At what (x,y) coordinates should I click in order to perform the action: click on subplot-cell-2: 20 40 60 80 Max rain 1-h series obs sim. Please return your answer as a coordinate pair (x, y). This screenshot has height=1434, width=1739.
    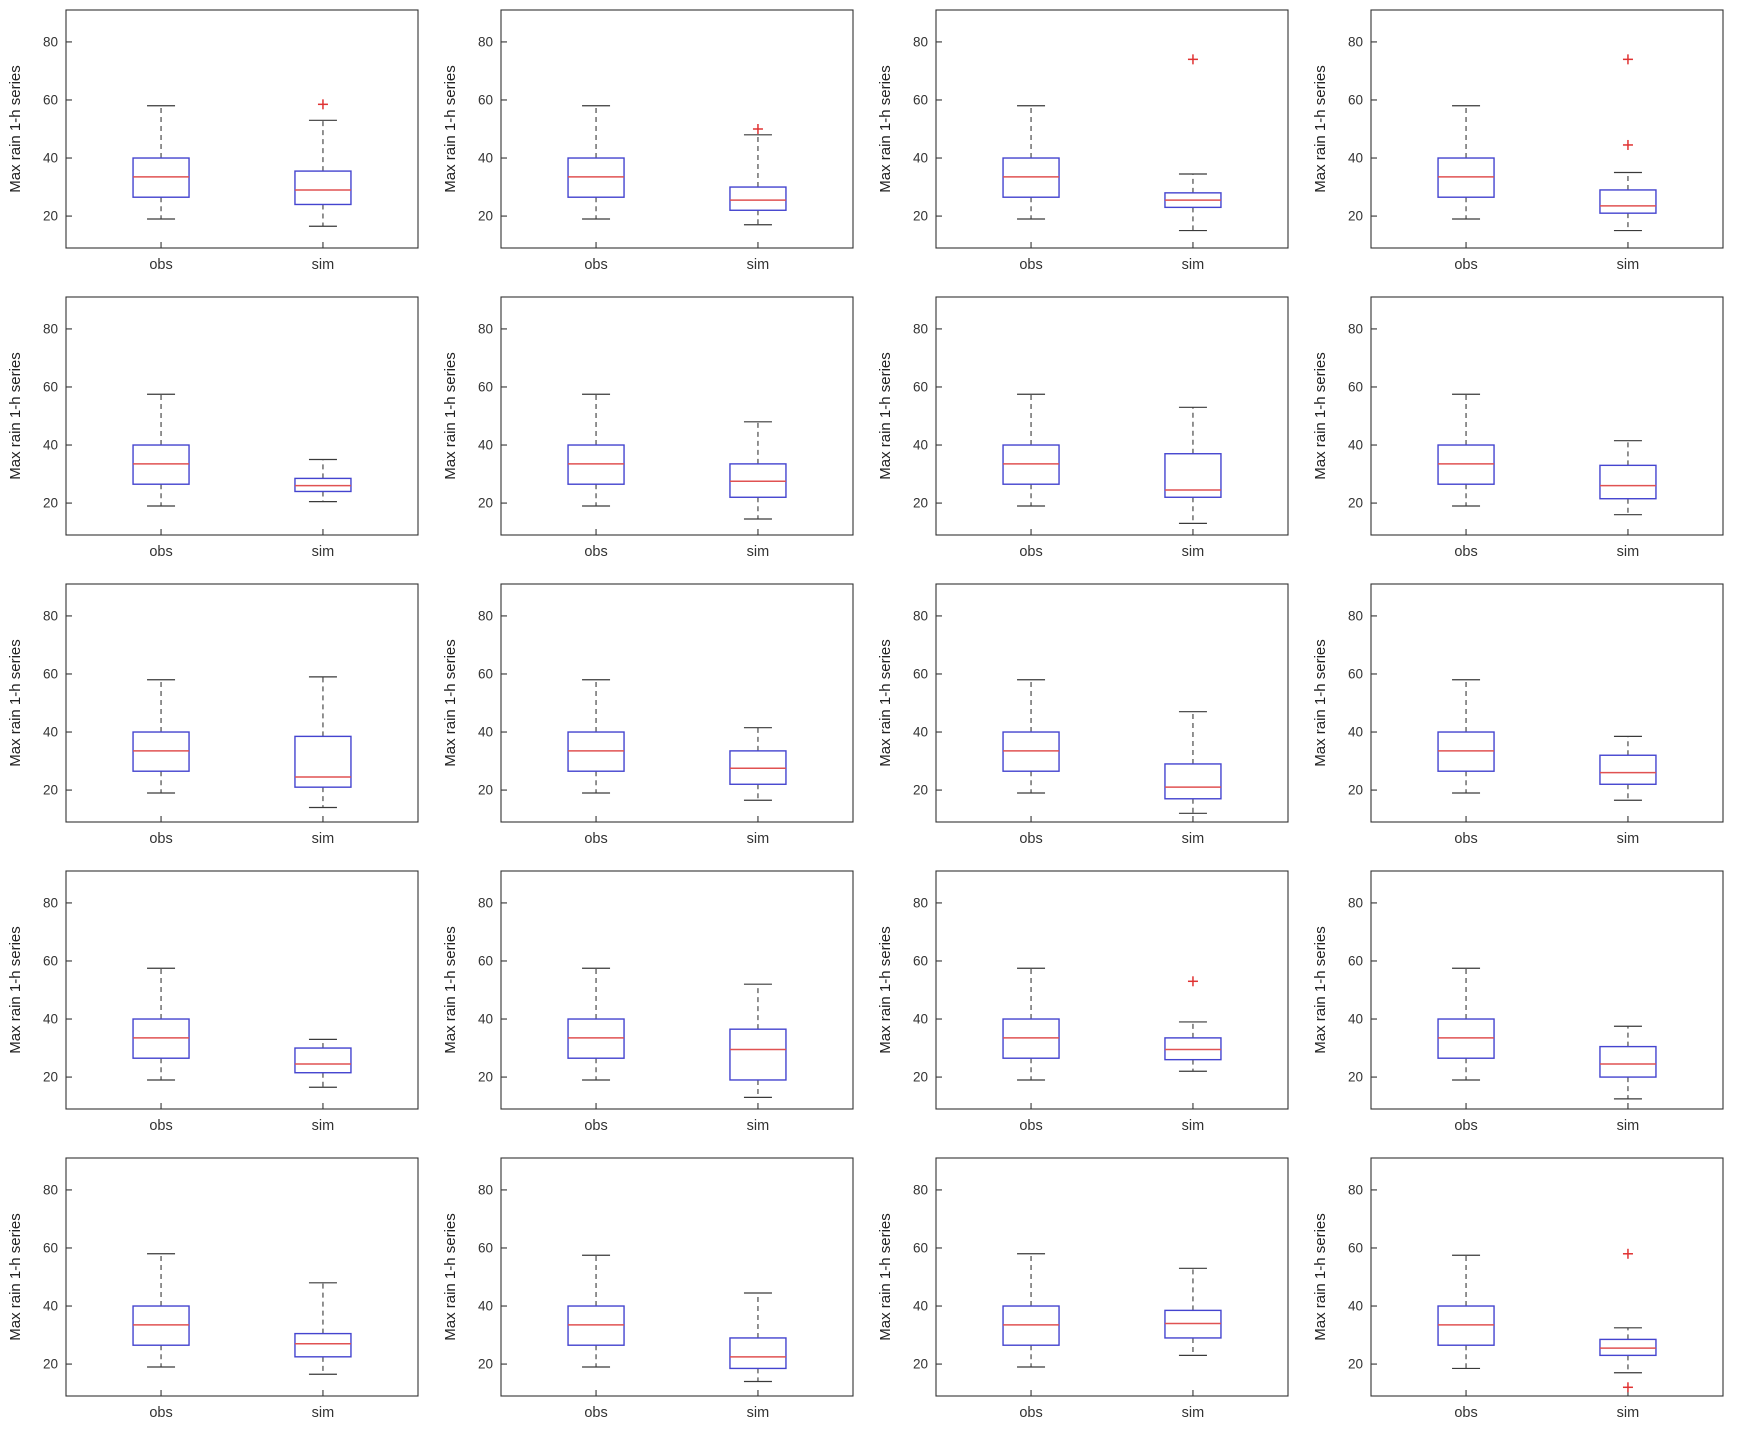
    Looking at the image, I should click on (652, 143).